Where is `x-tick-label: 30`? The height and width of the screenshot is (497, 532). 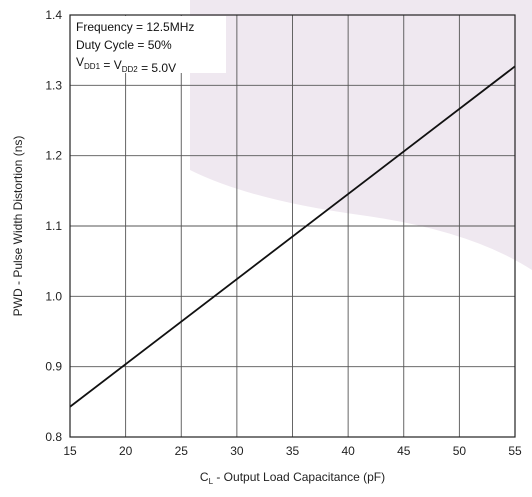 x-tick-label: 30 is located at coordinates (237, 451).